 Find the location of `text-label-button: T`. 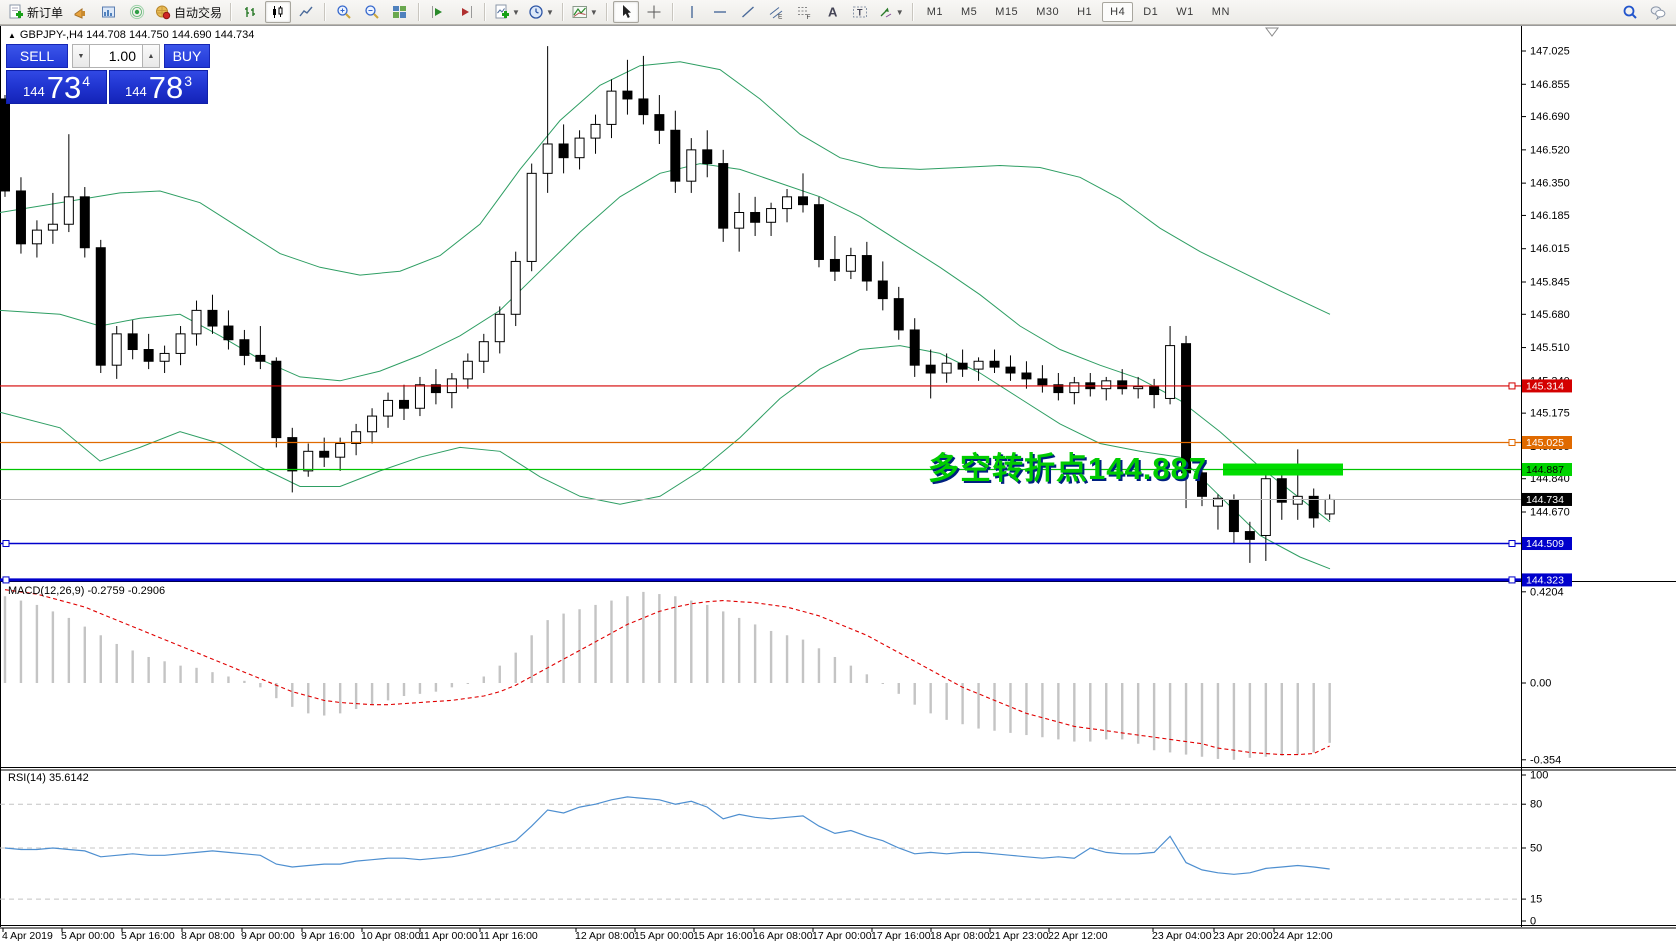

text-label-button: T is located at coordinates (860, 12).